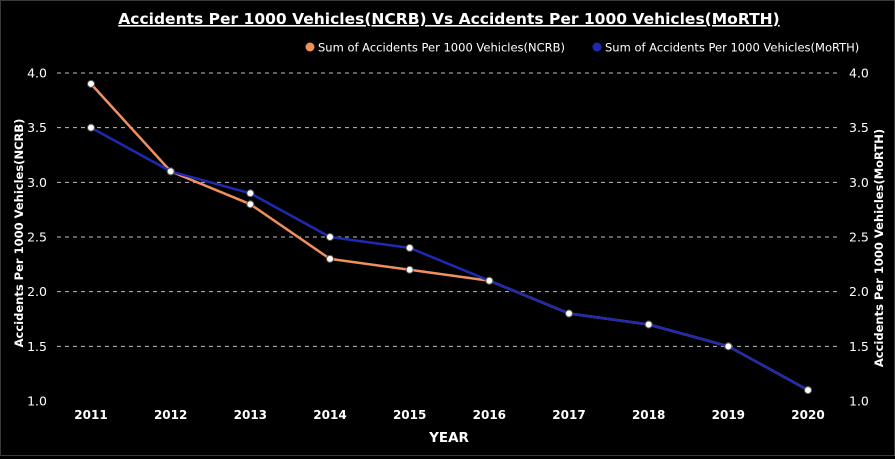  Describe the element at coordinates (37, 291) in the screenshot. I see `y-tick-label-left: 2.0` at that location.